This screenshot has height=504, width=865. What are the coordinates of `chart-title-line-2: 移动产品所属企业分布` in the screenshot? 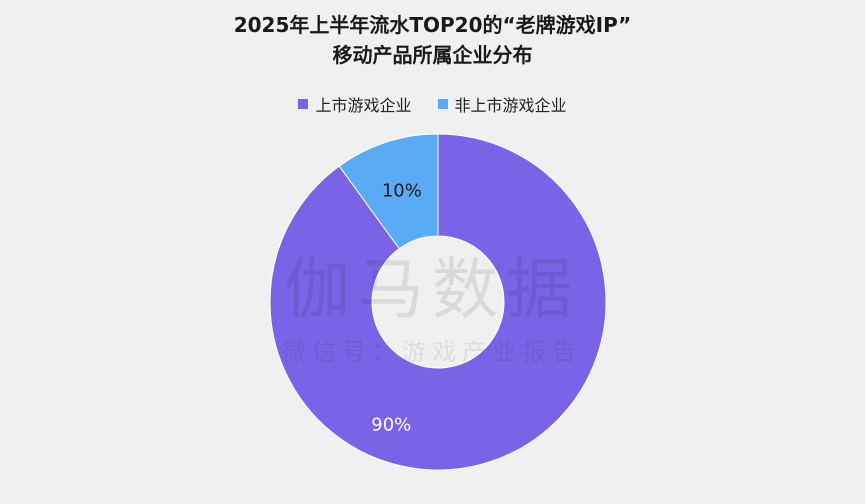 It's located at (432, 55).